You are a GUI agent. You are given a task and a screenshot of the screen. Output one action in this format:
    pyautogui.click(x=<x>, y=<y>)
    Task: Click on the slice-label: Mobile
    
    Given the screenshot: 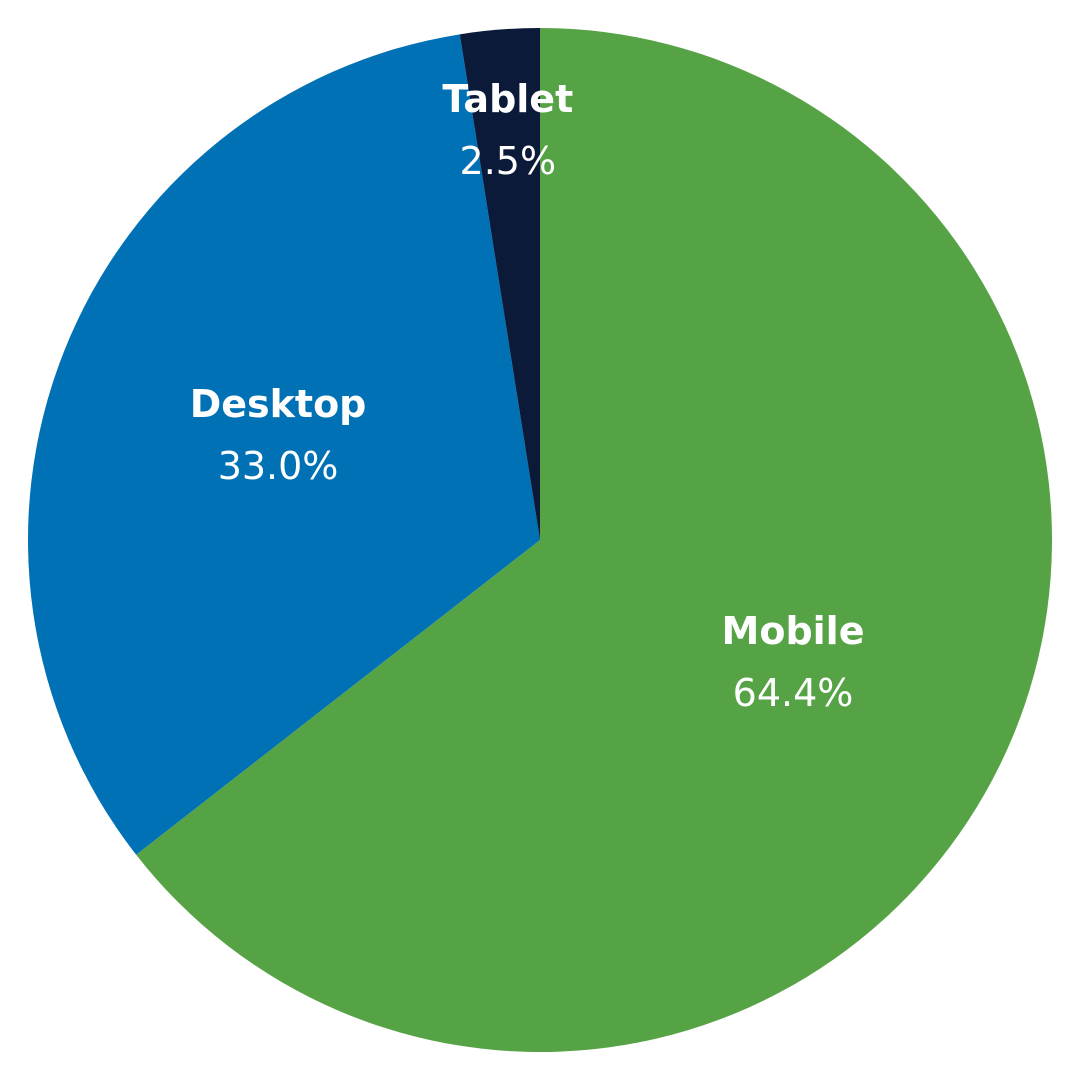 What is the action you would take?
    pyautogui.click(x=793, y=631)
    